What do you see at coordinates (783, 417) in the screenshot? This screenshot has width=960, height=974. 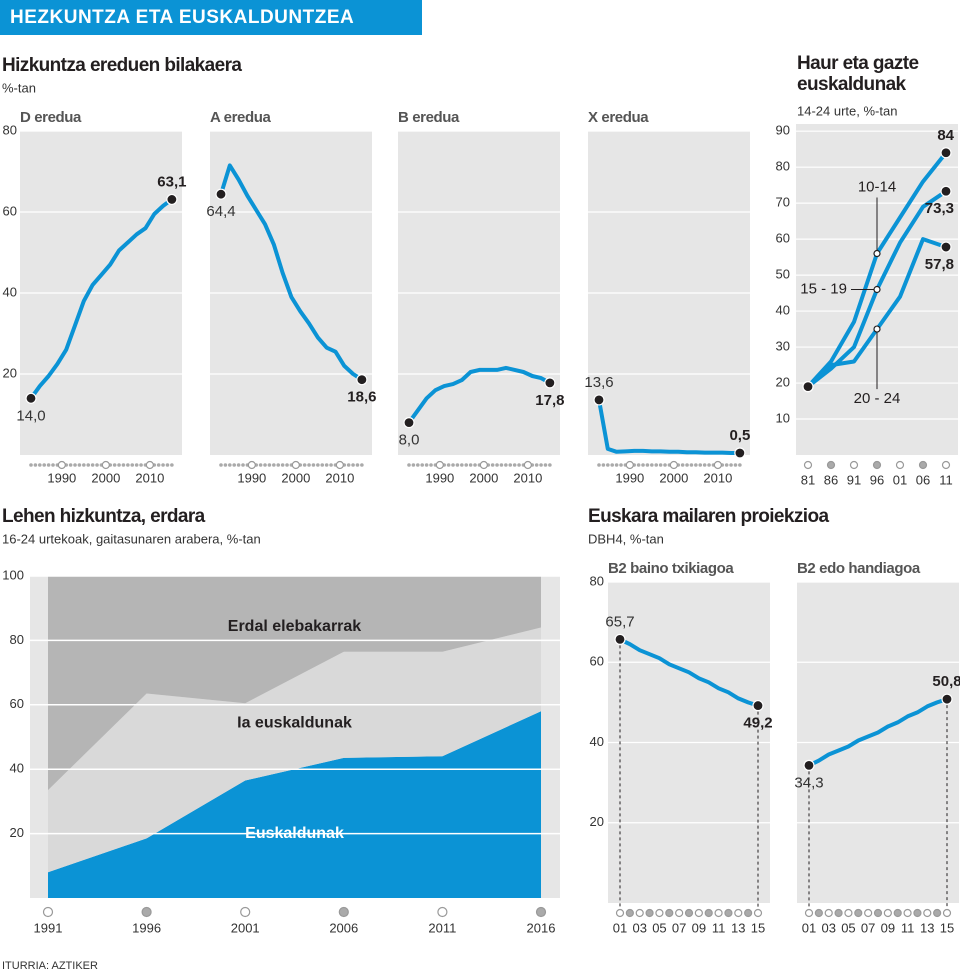 I see `y-tick-label: 10` at bounding box center [783, 417].